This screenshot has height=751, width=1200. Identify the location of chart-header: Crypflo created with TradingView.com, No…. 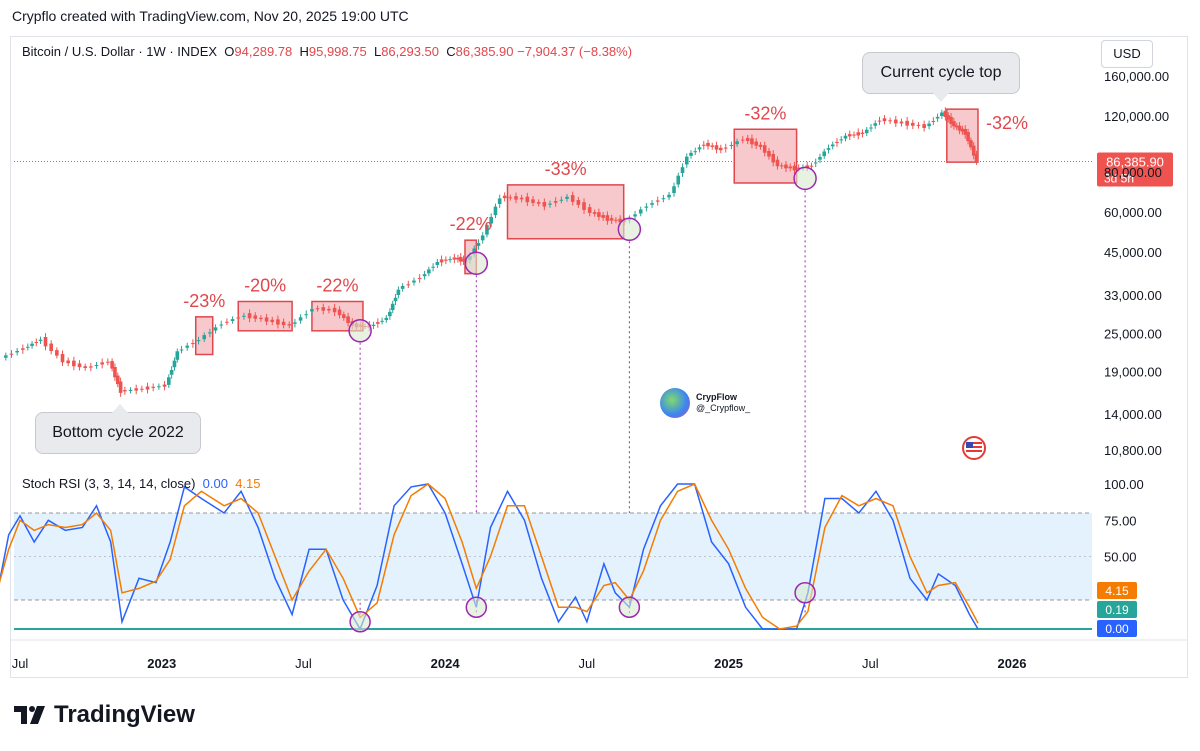
(210, 16).